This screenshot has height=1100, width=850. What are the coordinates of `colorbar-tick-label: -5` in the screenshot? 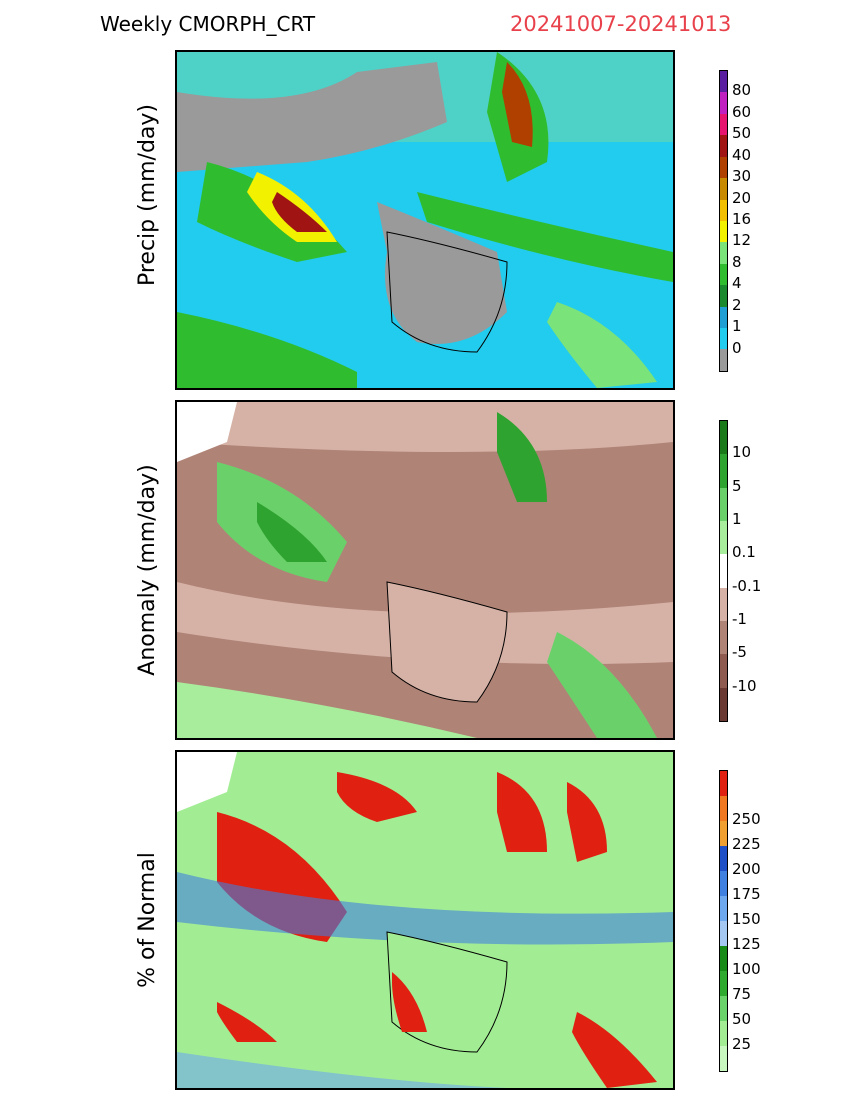 It's located at (739, 652).